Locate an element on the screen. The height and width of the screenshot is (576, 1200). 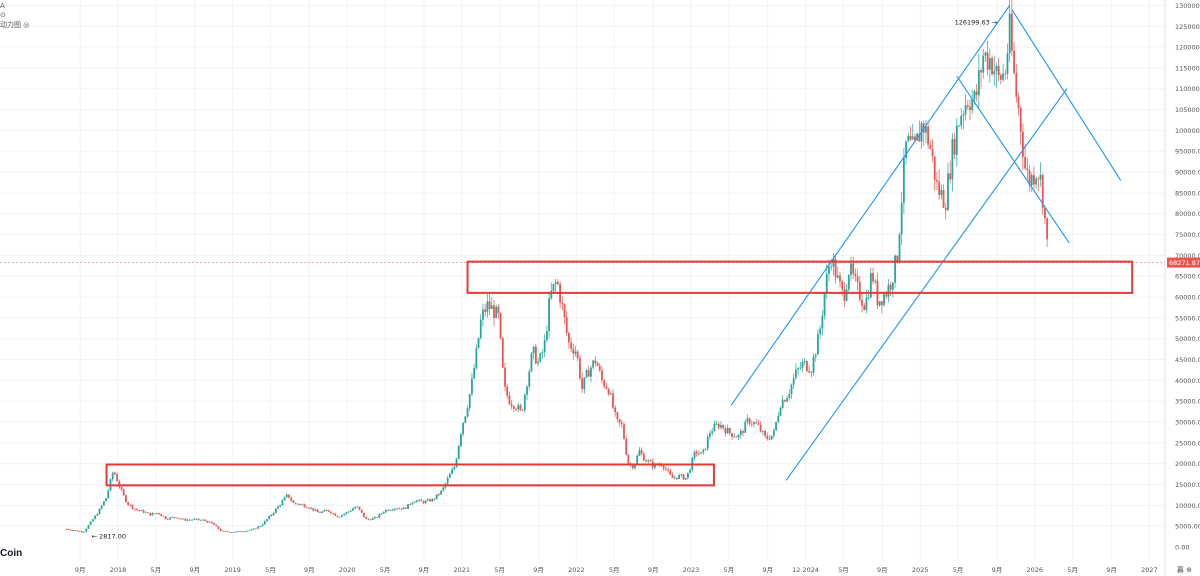
y-tick-label: 10000.00 is located at coordinates (1187, 506).